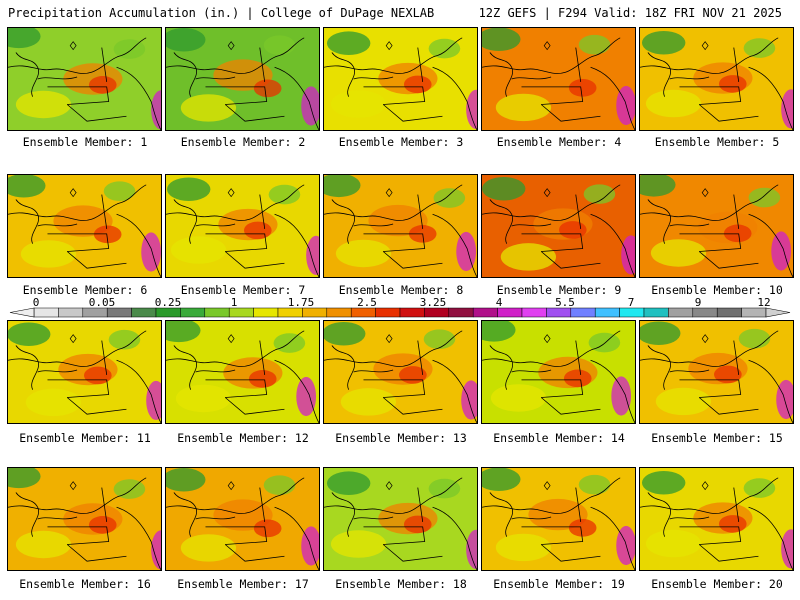 This screenshot has height=600, width=800. I want to click on ensemble-member-label: Ensemble Member: 1, so click(85, 142).